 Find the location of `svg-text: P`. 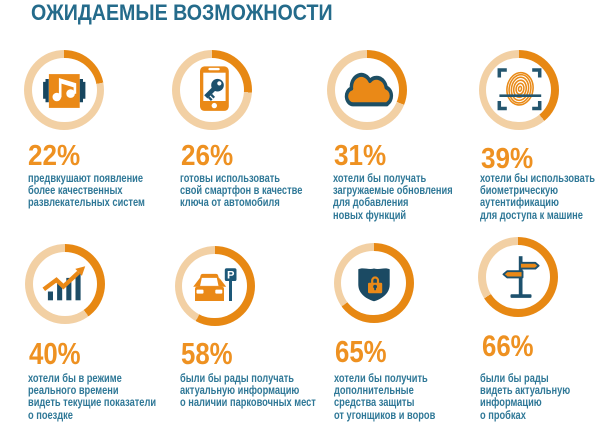

svg-text: P is located at coordinates (230, 275).